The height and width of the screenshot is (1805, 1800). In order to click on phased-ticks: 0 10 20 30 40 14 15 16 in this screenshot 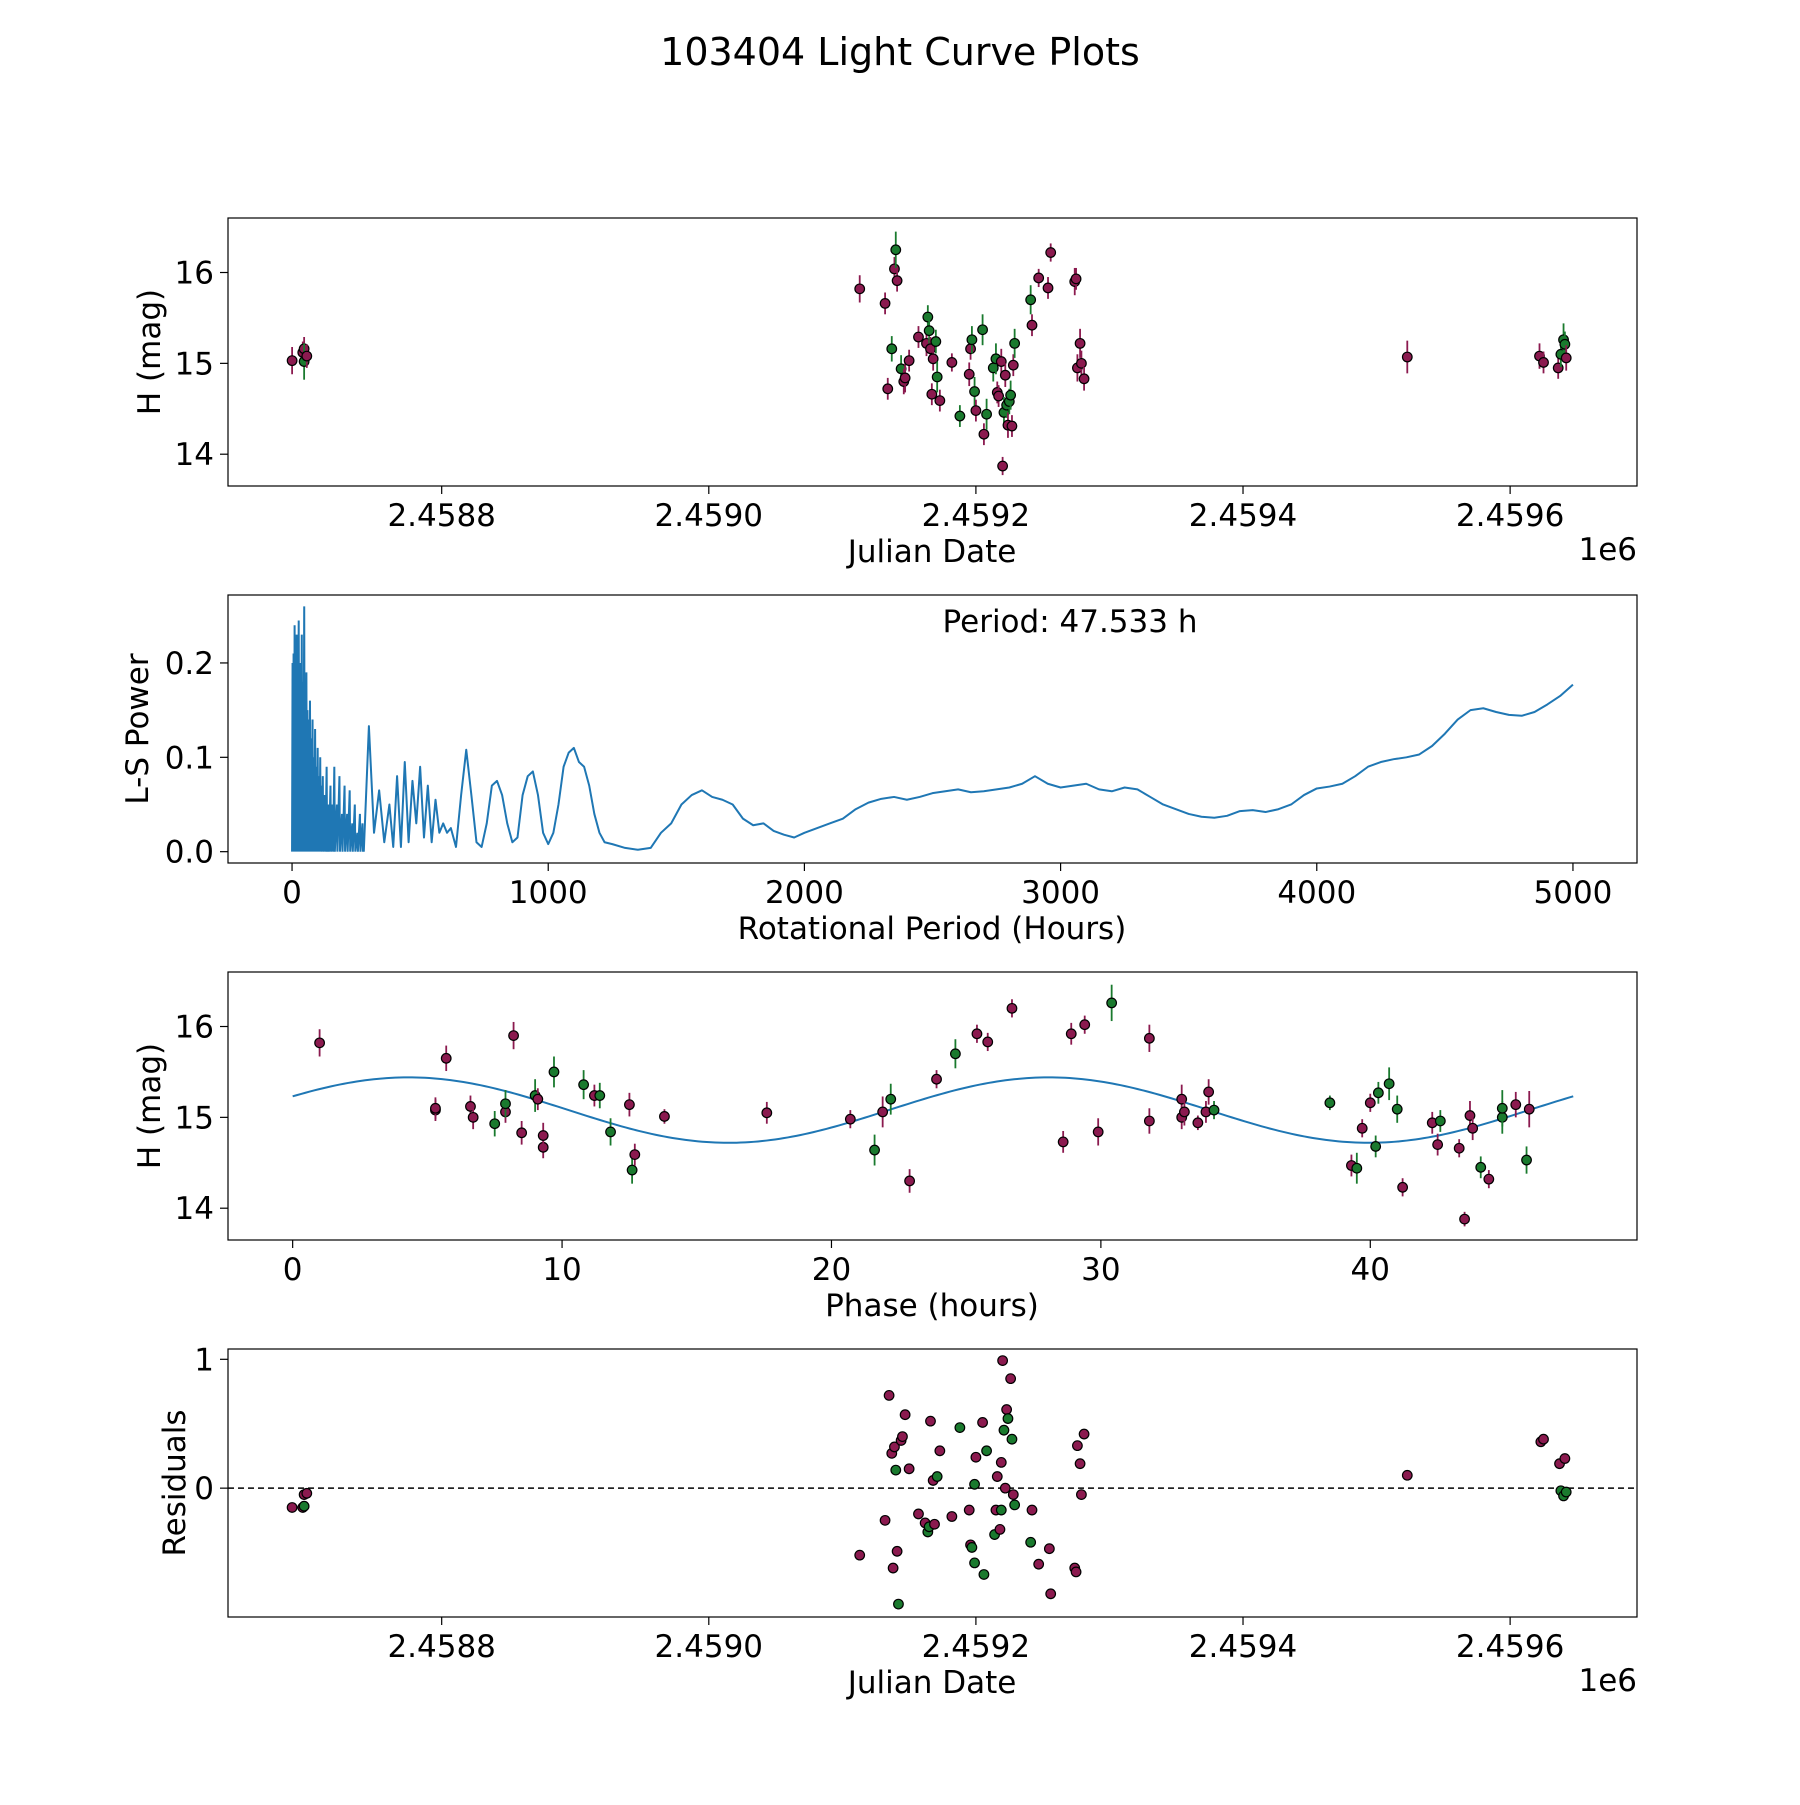, I will do `click(782, 1149)`.